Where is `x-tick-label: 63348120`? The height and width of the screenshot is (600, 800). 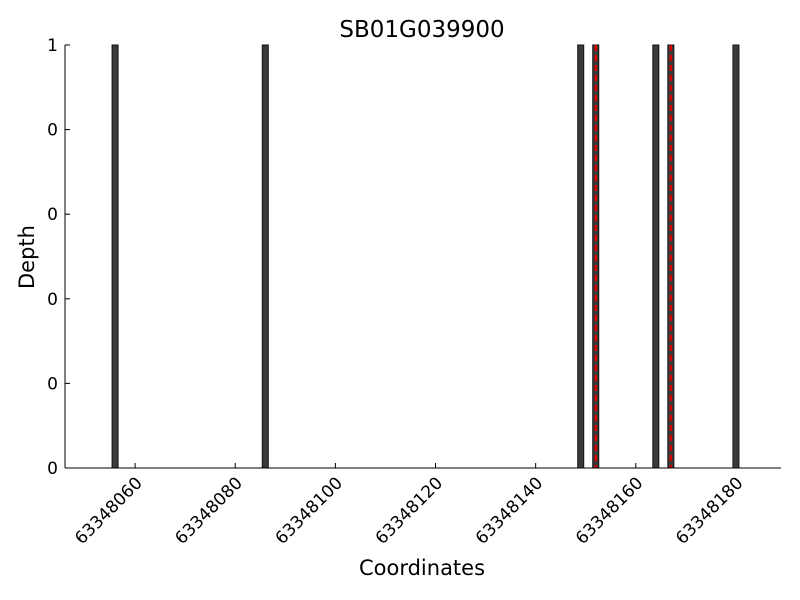
x-tick-label: 63348120 is located at coordinates (409, 510).